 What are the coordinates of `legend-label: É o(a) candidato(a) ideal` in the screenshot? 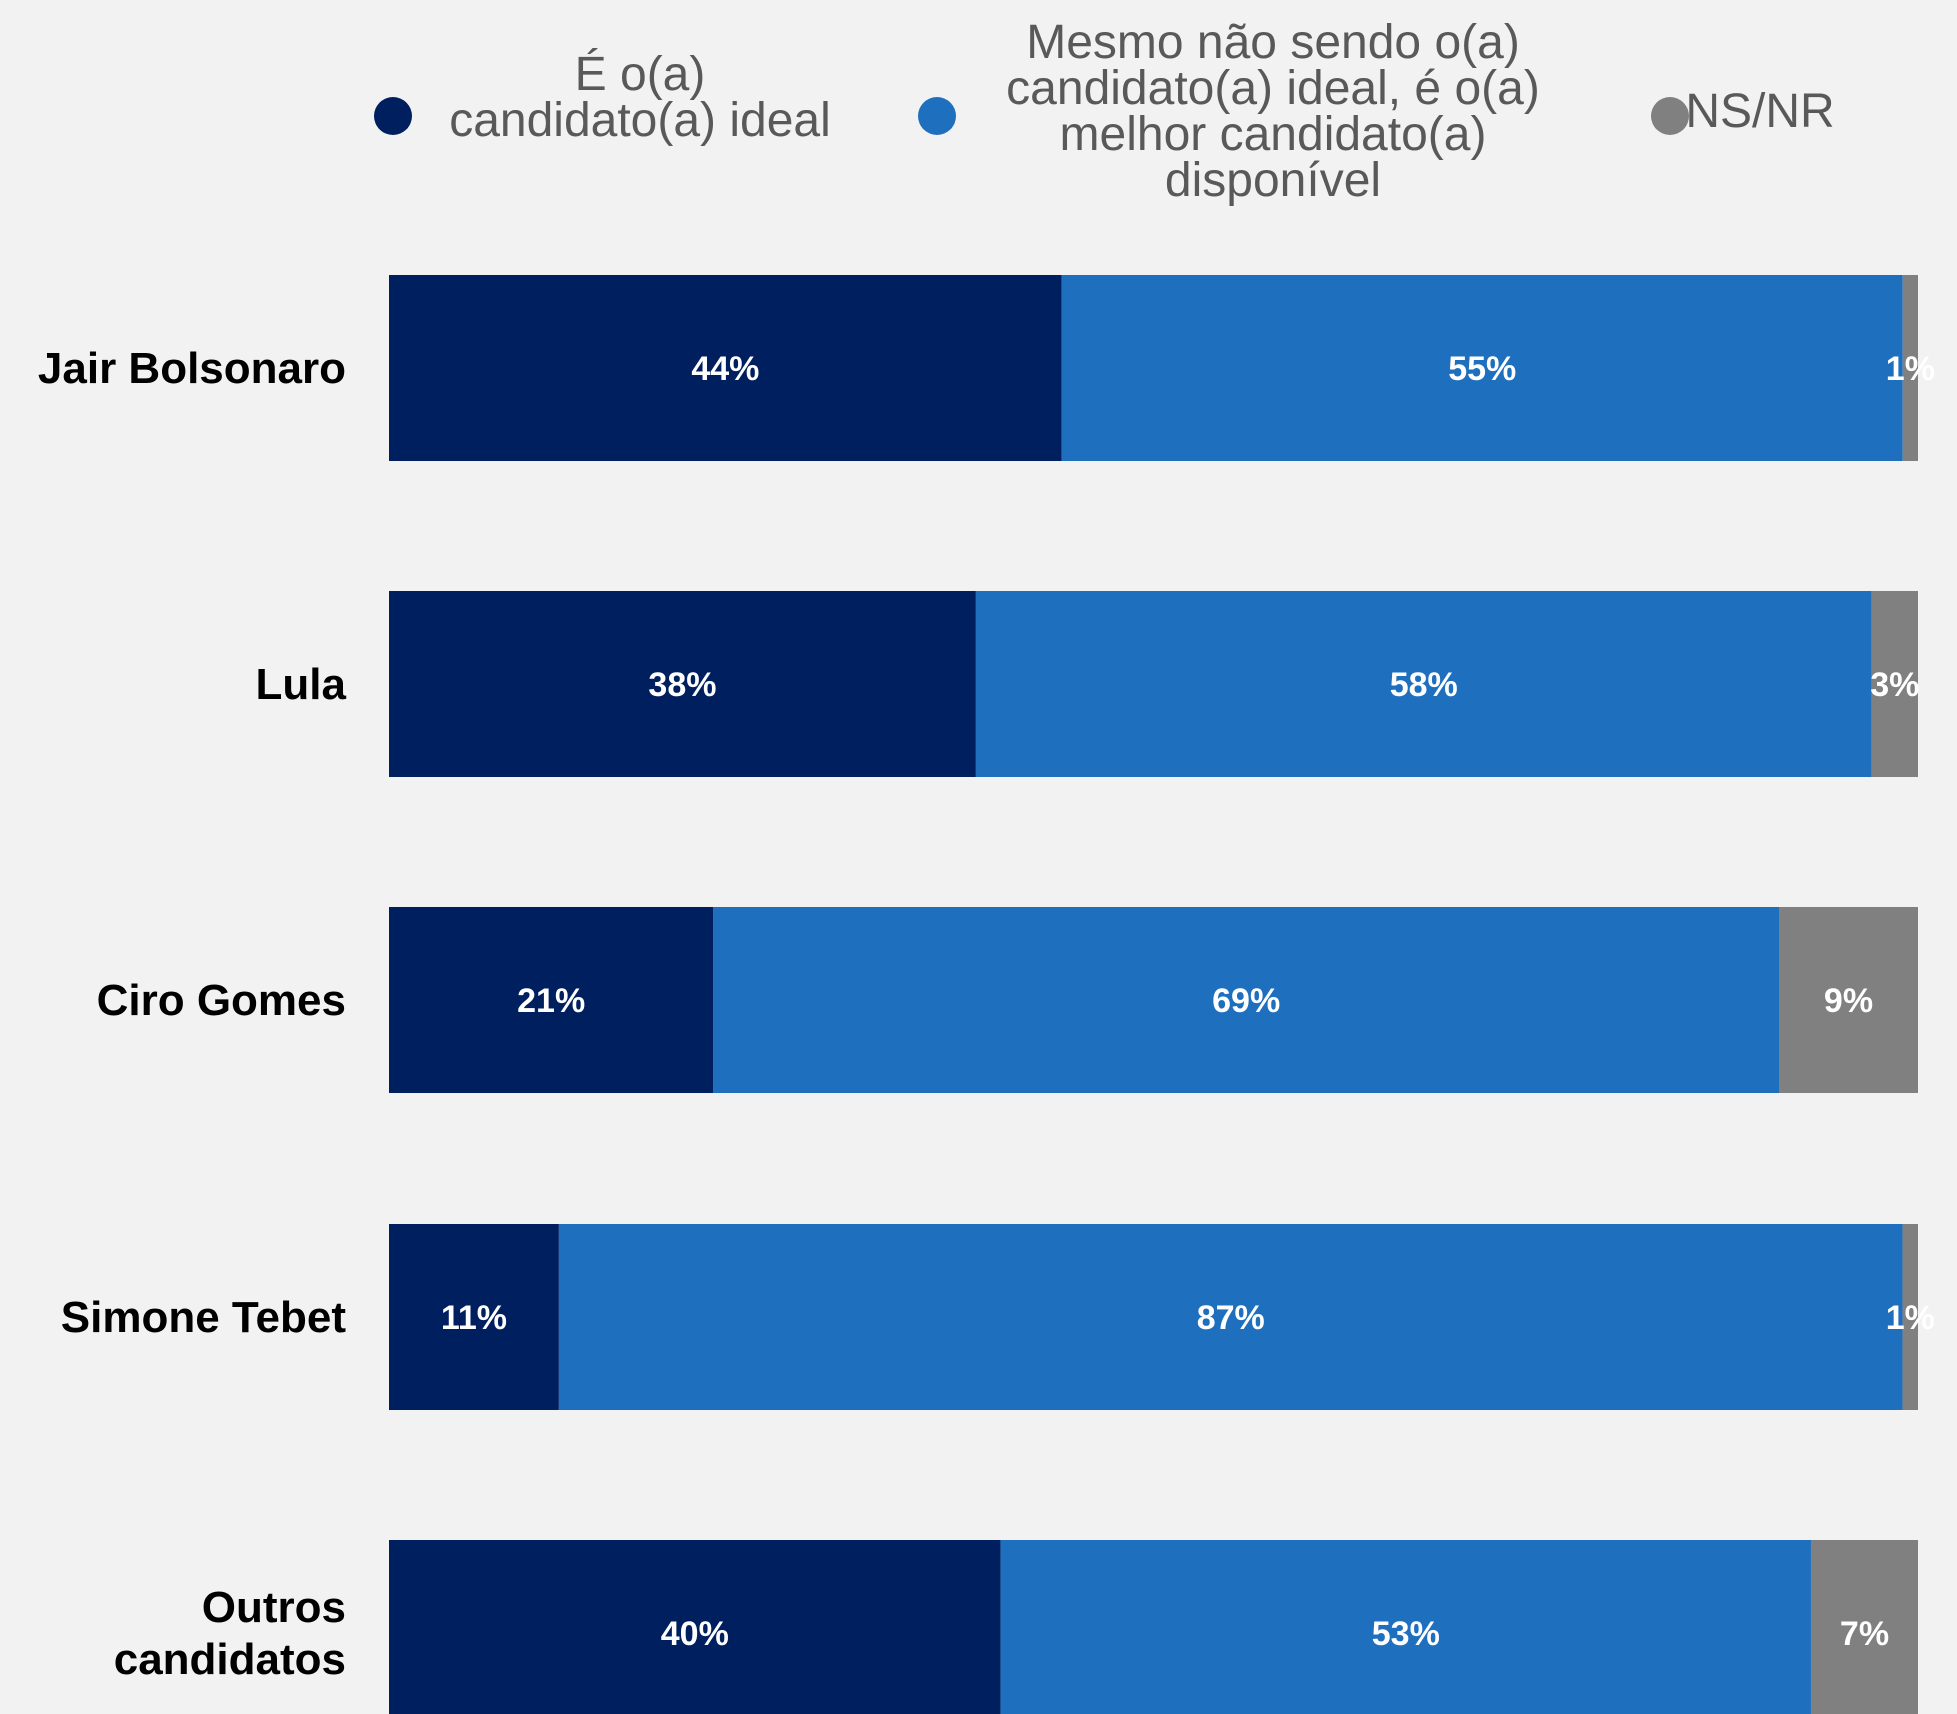 It's located at (640, 97).